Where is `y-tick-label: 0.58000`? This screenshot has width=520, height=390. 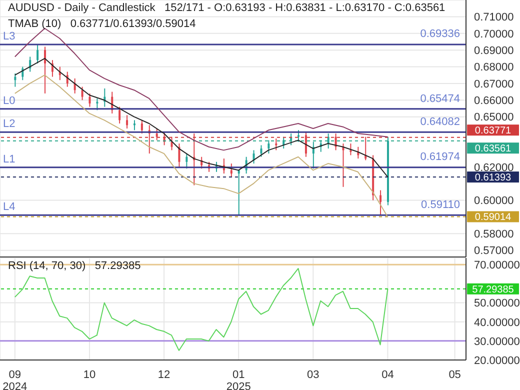
y-tick-label: 0.58000 is located at coordinates (494, 234).